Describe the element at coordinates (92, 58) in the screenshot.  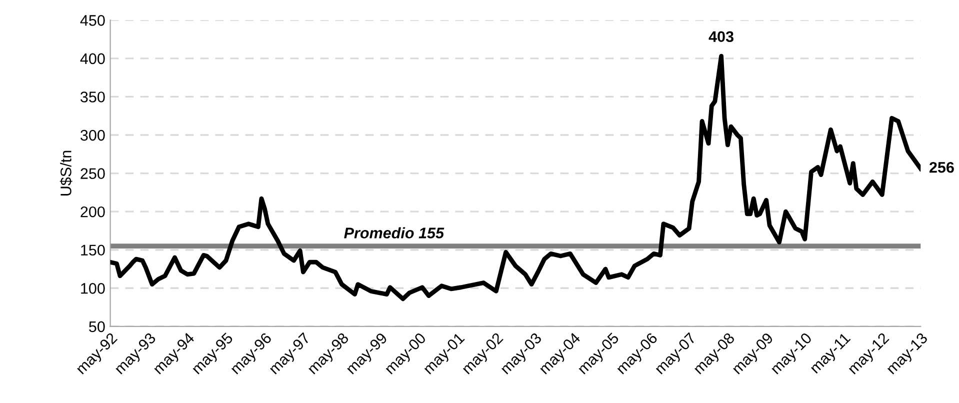
I see `y-tick-label: 400` at that location.